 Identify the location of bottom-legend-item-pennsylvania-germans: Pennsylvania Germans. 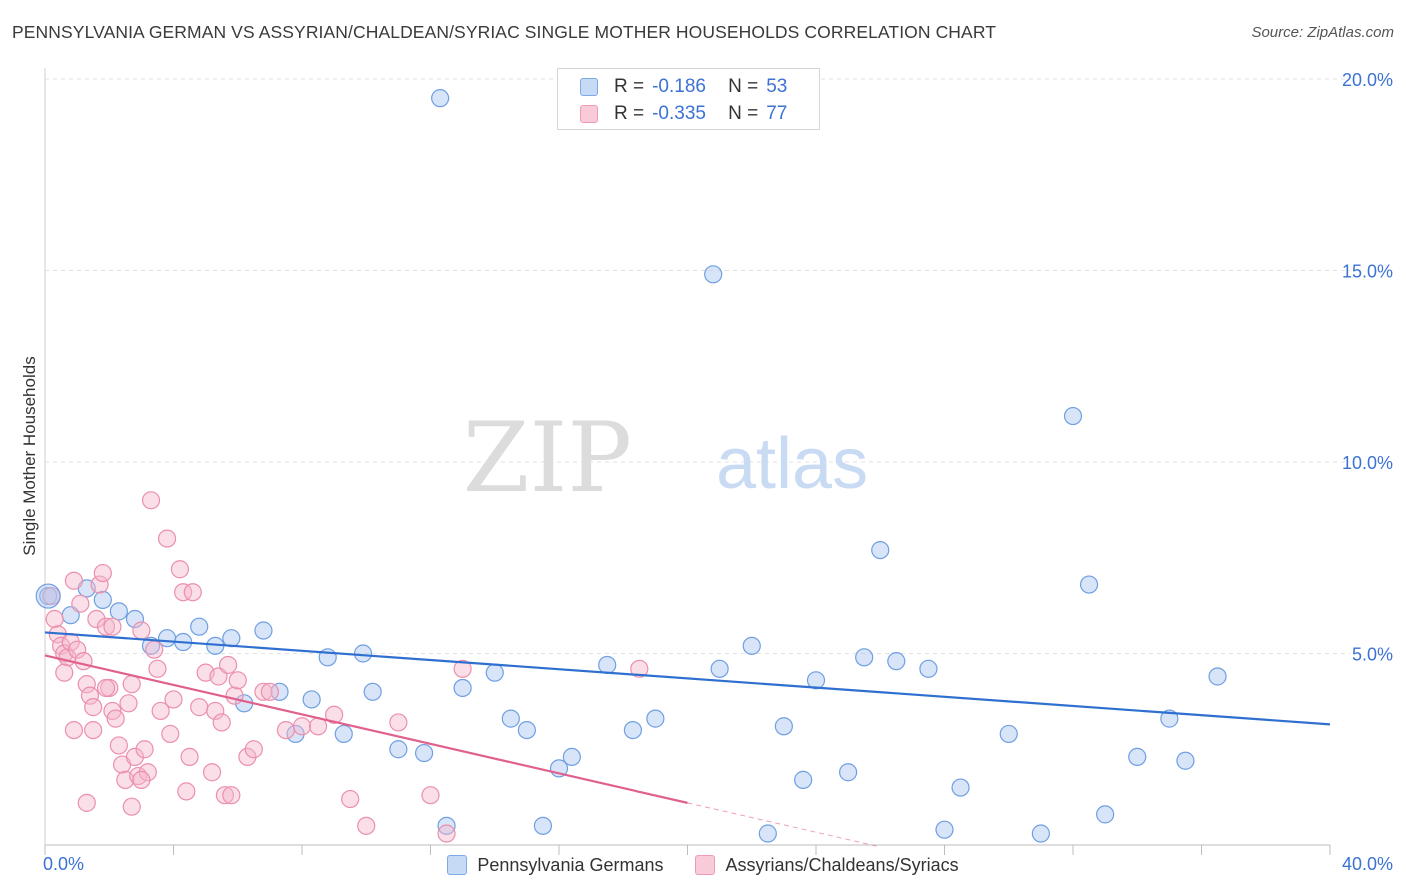
(555, 865).